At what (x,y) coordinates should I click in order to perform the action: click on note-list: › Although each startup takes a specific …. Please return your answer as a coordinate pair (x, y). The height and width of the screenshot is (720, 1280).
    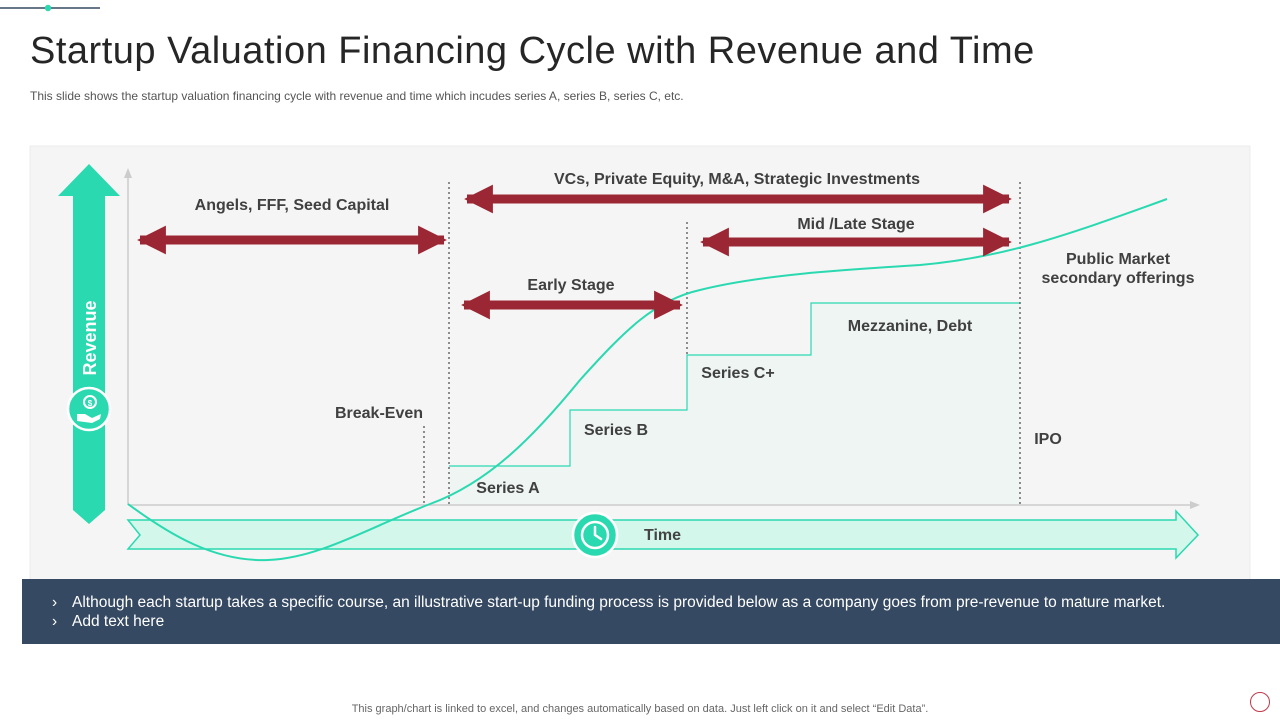
    Looking at the image, I should click on (666, 612).